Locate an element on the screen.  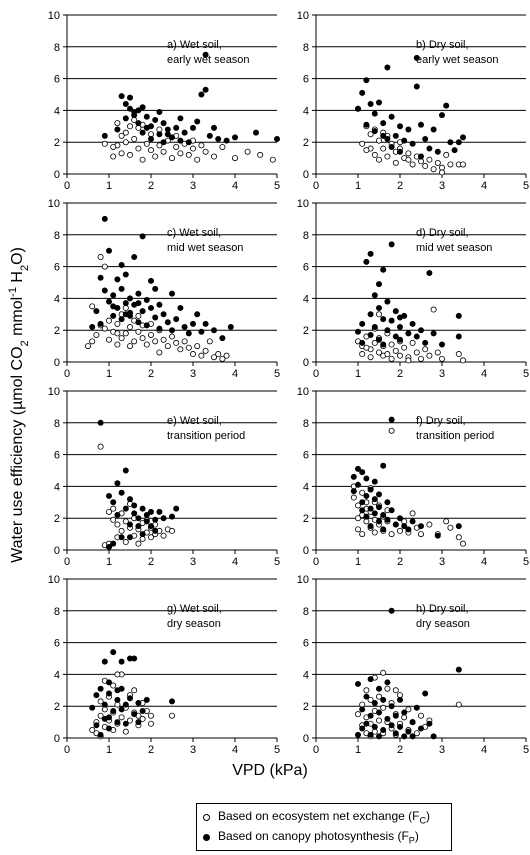
x-tick-label: 4 is located at coordinates (484, 374).